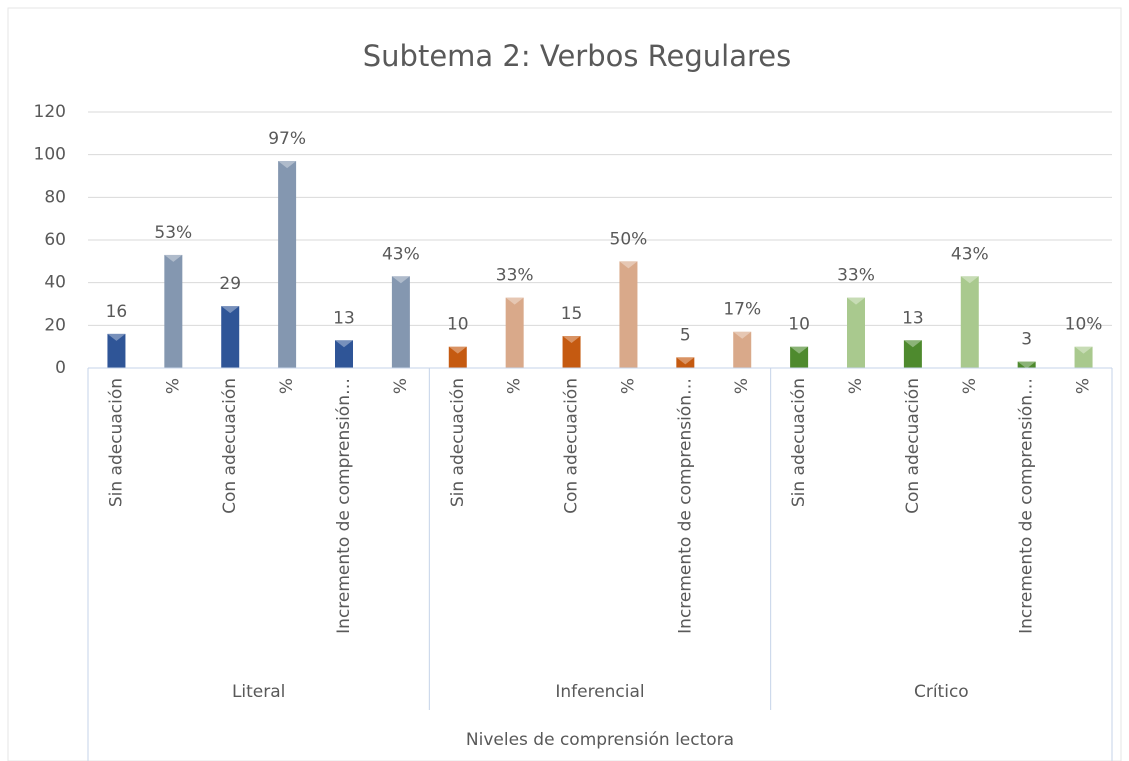 Image resolution: width=1129 pixels, height=761 pixels. Describe the element at coordinates (230, 284) in the screenshot. I see `data-label: 29` at that location.